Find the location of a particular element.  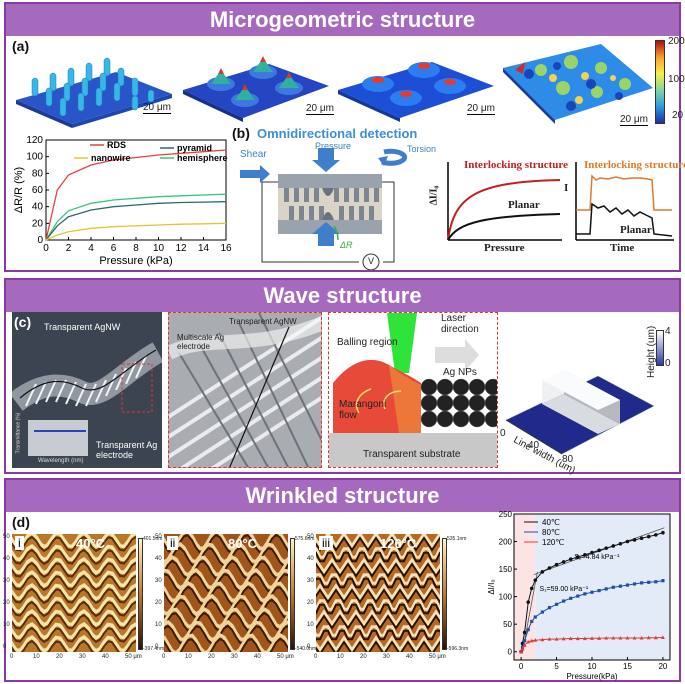

afm-xtick: 50 μm is located at coordinates (133, 657).